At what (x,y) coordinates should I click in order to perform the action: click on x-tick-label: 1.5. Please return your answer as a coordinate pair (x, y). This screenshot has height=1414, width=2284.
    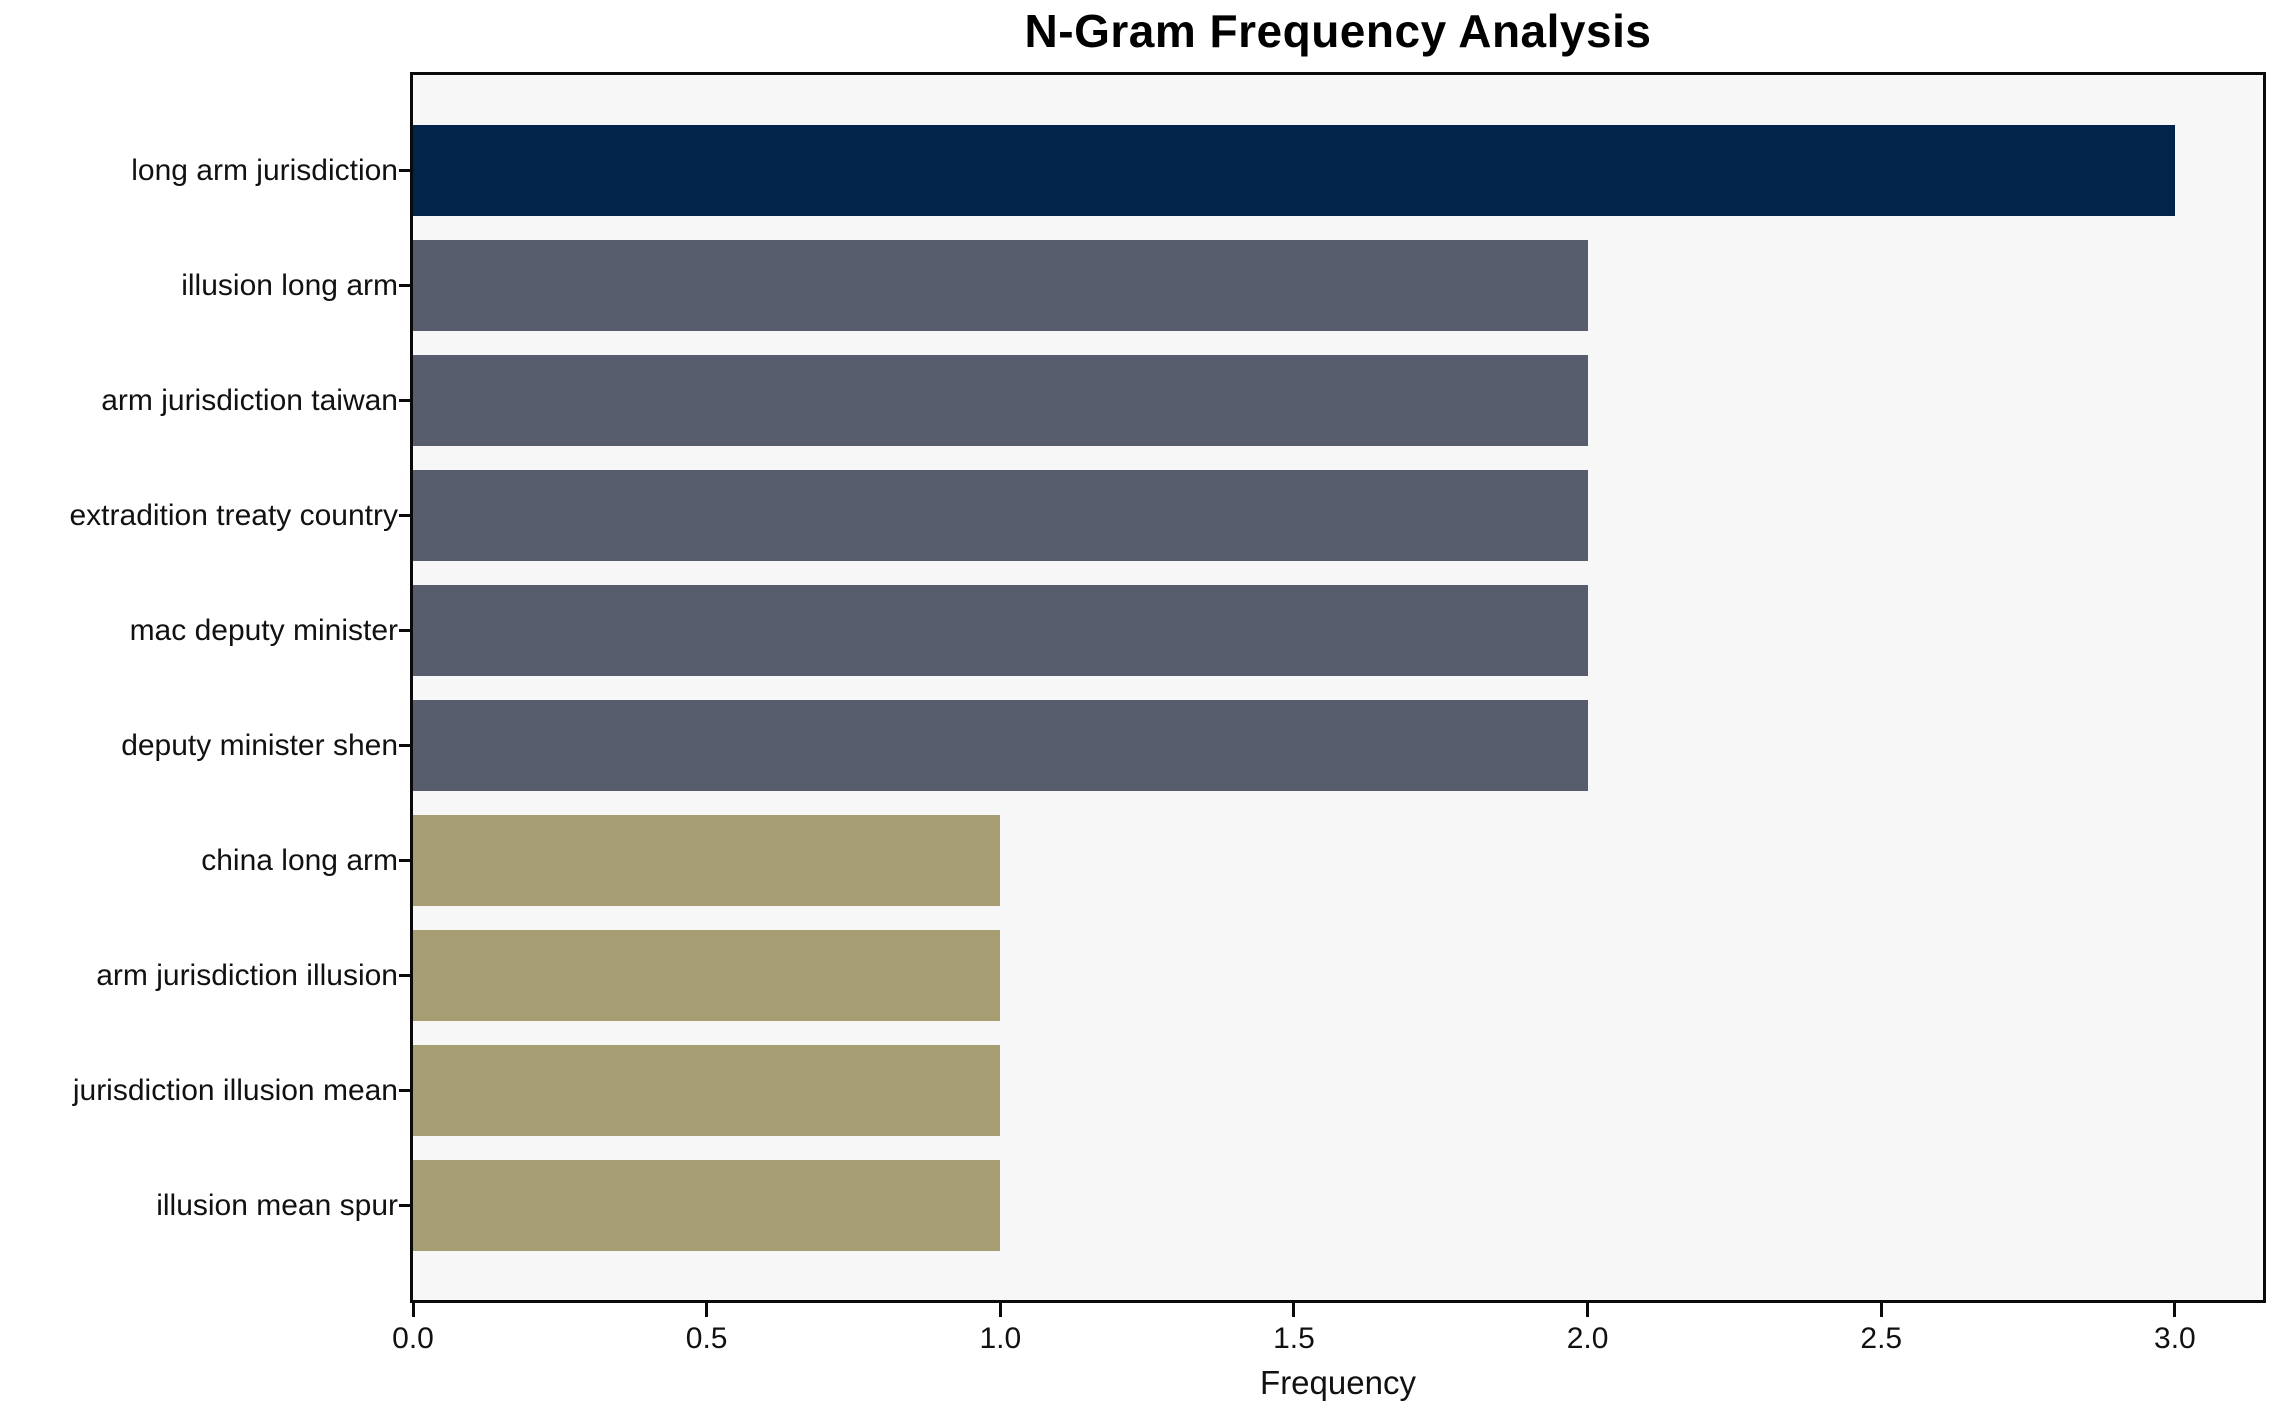
    Looking at the image, I should click on (1294, 1338).